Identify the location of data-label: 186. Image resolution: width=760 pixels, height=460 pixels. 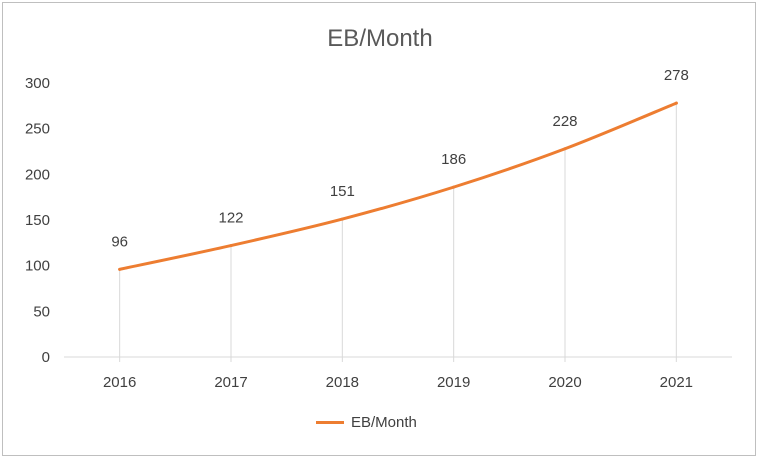
(453, 159).